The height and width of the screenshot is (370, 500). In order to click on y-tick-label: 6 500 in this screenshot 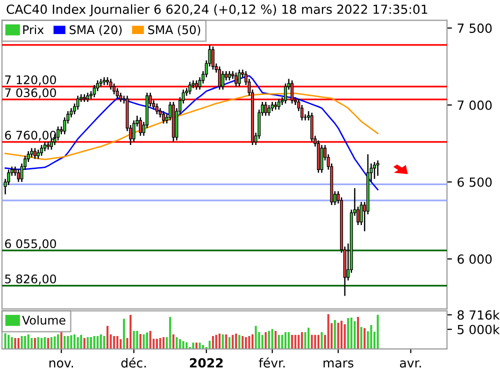, I will do `click(475, 182)`.